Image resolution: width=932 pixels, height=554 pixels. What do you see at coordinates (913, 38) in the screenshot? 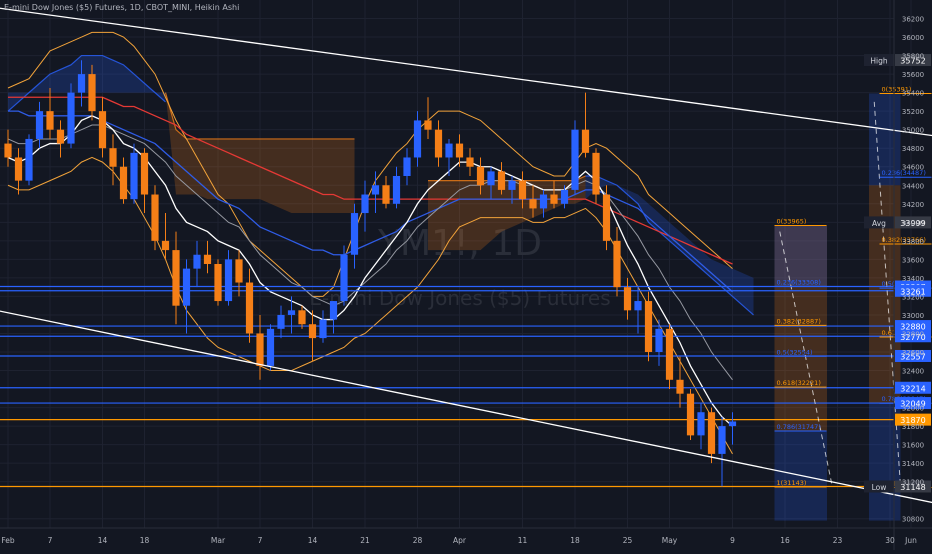
I see `y-tick-label: 36000` at bounding box center [913, 38].